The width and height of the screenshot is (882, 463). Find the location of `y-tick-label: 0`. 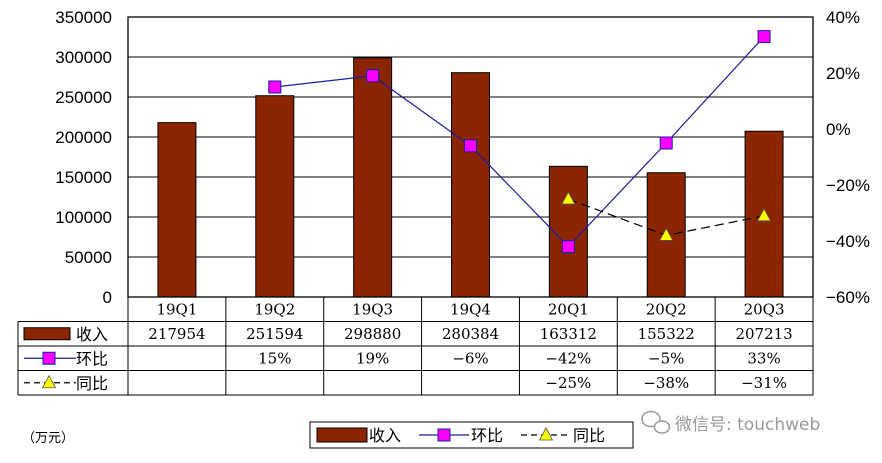

y-tick-label: 0 is located at coordinates (107, 297).